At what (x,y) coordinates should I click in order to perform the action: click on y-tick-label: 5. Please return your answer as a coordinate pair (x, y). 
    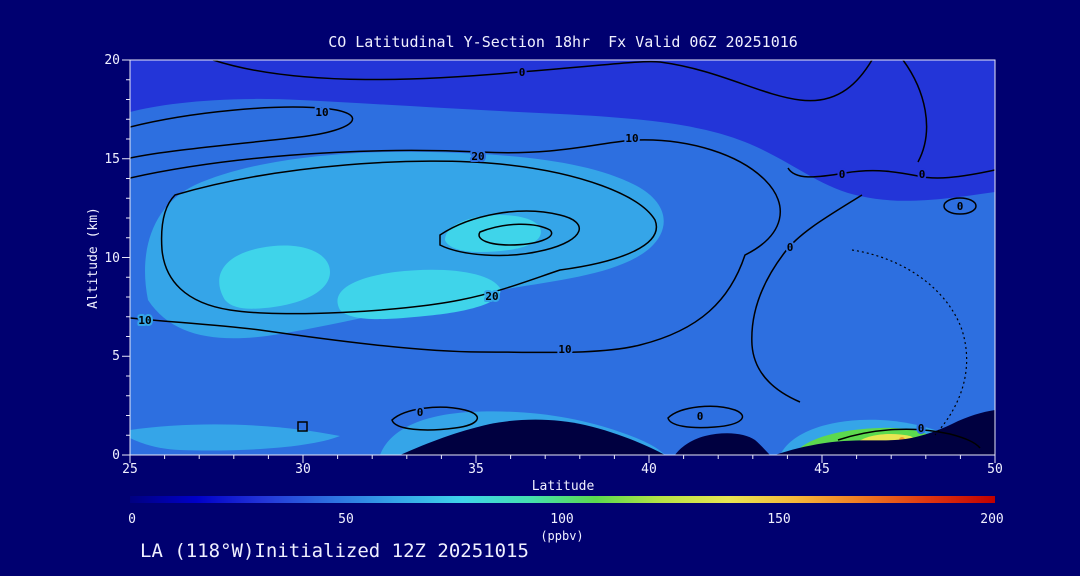
    Looking at the image, I should click on (116, 356).